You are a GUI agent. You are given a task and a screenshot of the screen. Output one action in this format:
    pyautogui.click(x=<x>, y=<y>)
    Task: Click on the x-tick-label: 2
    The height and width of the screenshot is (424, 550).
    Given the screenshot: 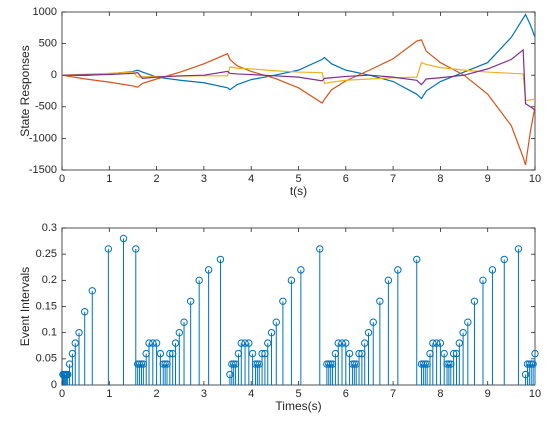 What is the action you would take?
    pyautogui.click(x=157, y=394)
    